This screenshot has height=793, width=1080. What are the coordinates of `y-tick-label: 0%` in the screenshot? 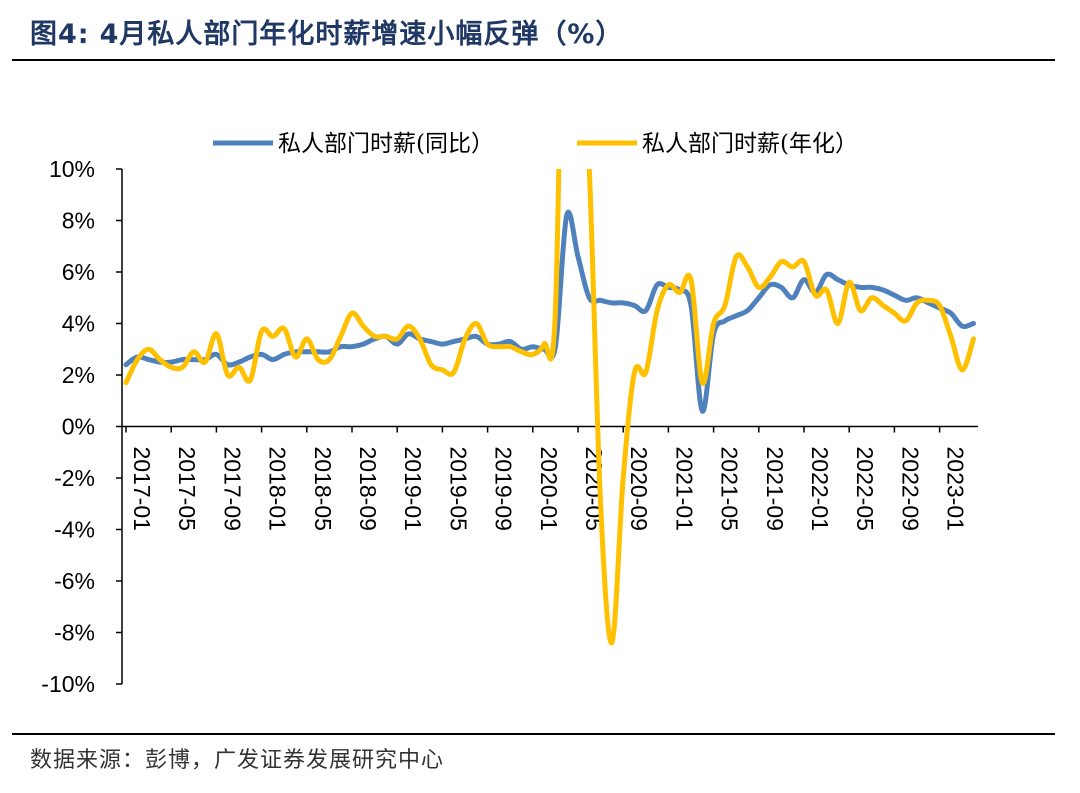 It's located at (78, 427).